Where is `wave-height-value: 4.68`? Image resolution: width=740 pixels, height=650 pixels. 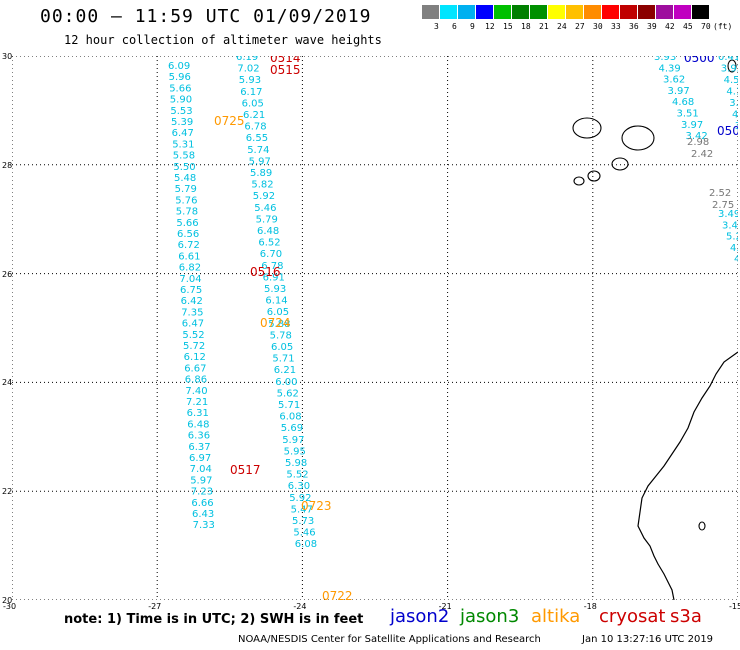
wave-height-value: 4.68 is located at coordinates (683, 102).